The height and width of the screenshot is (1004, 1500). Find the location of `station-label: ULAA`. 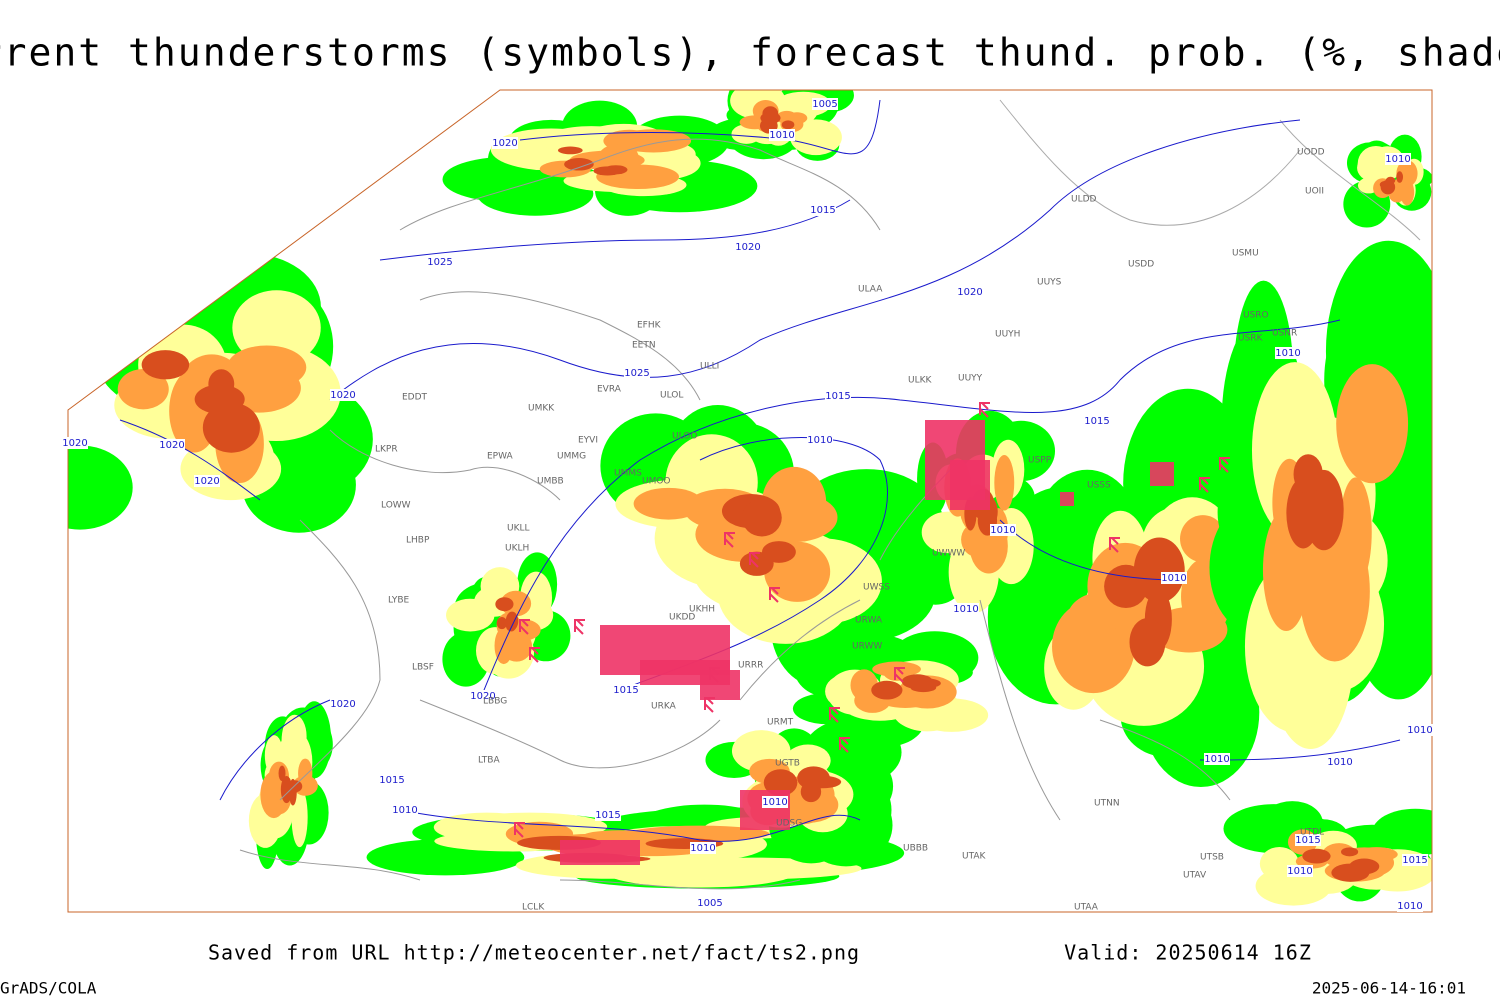

station-label: ULAA is located at coordinates (870, 290).